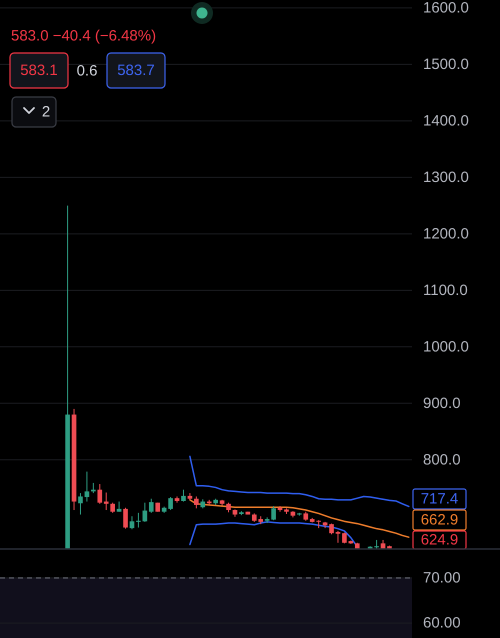 This screenshot has height=638, width=500. Describe the element at coordinates (442, 623) in the screenshot. I see `y-tick-label: 60.00` at that location.